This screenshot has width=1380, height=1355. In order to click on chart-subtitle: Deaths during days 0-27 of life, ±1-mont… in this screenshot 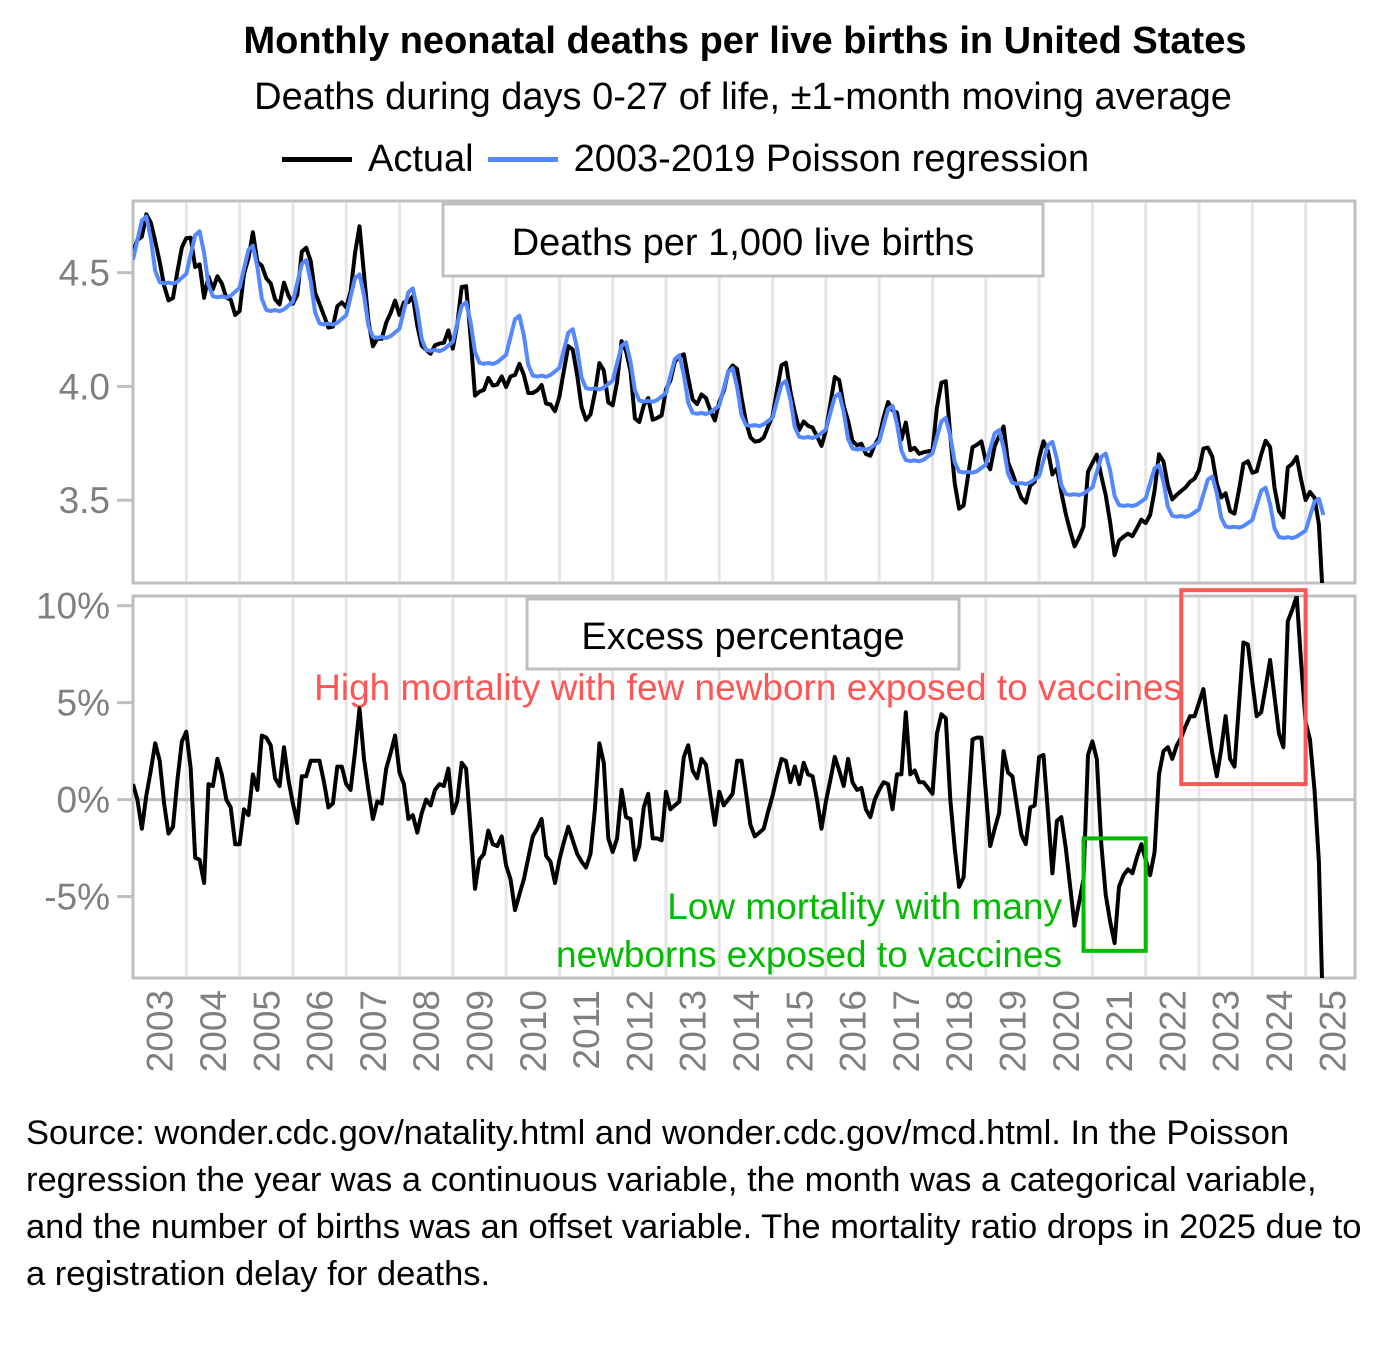, I will do `click(743, 97)`.